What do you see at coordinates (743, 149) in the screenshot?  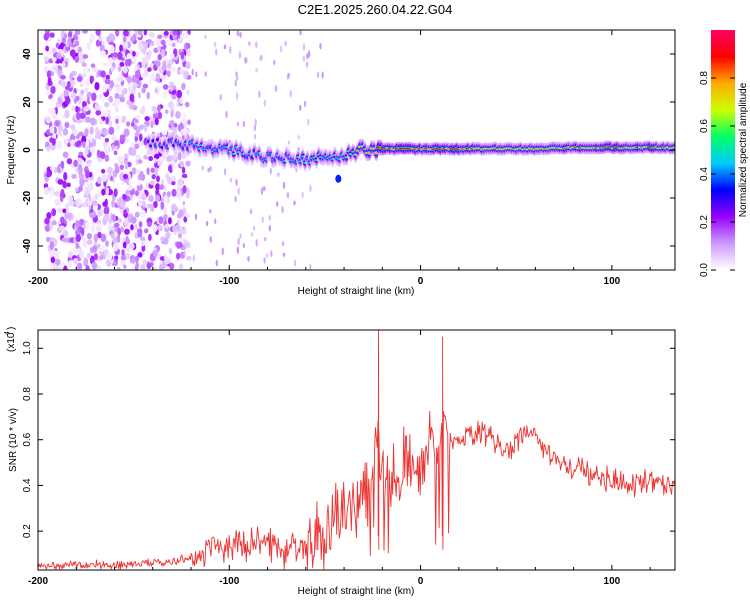 I see `colorbar-label: Normalized spectral amplitude` at bounding box center [743, 149].